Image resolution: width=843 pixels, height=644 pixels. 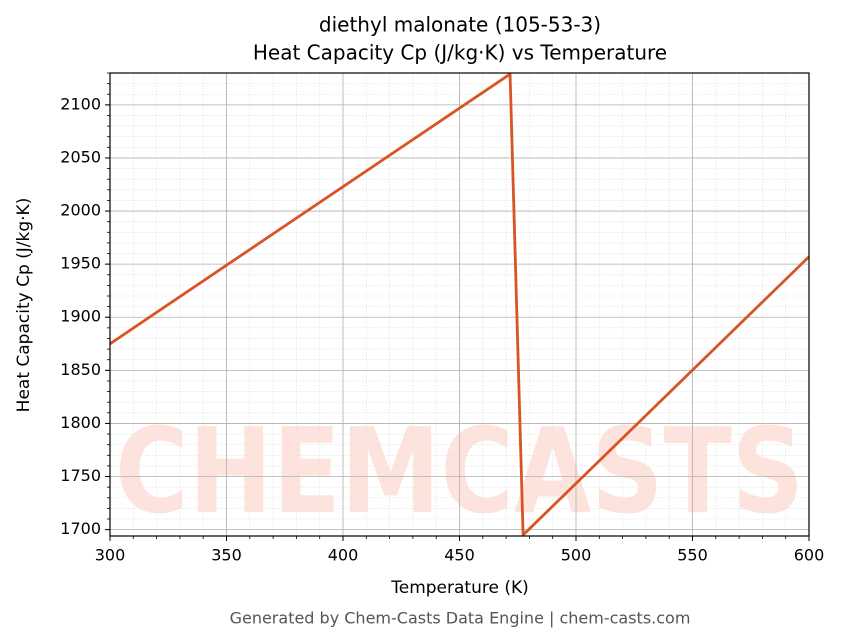 What do you see at coordinates (80, 210) in the screenshot?
I see `y-tick-label: 2000` at bounding box center [80, 210].